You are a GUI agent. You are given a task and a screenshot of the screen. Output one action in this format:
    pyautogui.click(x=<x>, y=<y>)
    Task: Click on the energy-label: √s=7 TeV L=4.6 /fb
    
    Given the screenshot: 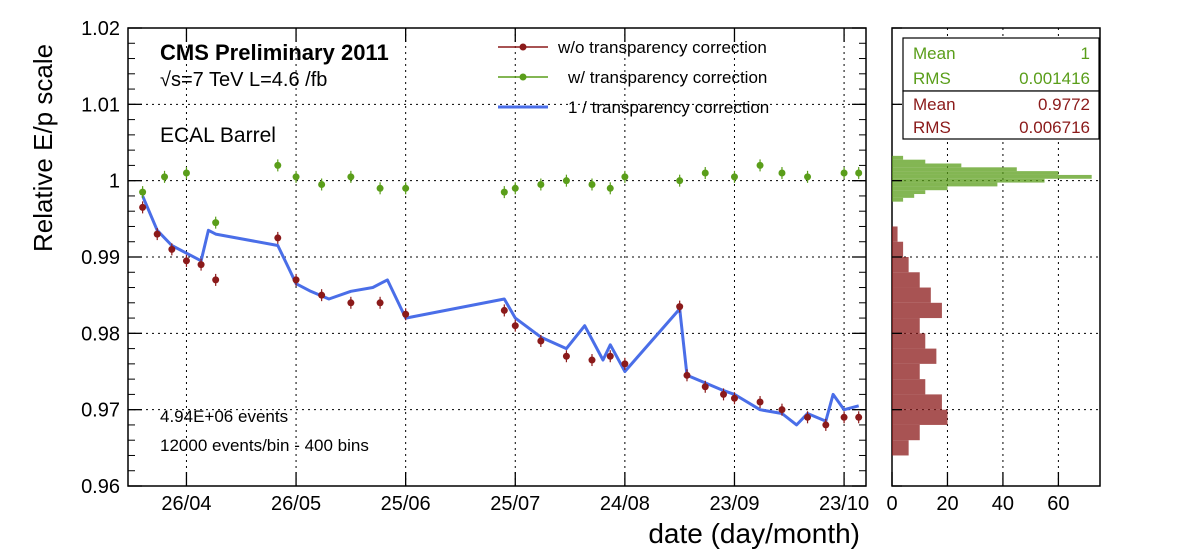 What is the action you would take?
    pyautogui.click(x=243, y=80)
    